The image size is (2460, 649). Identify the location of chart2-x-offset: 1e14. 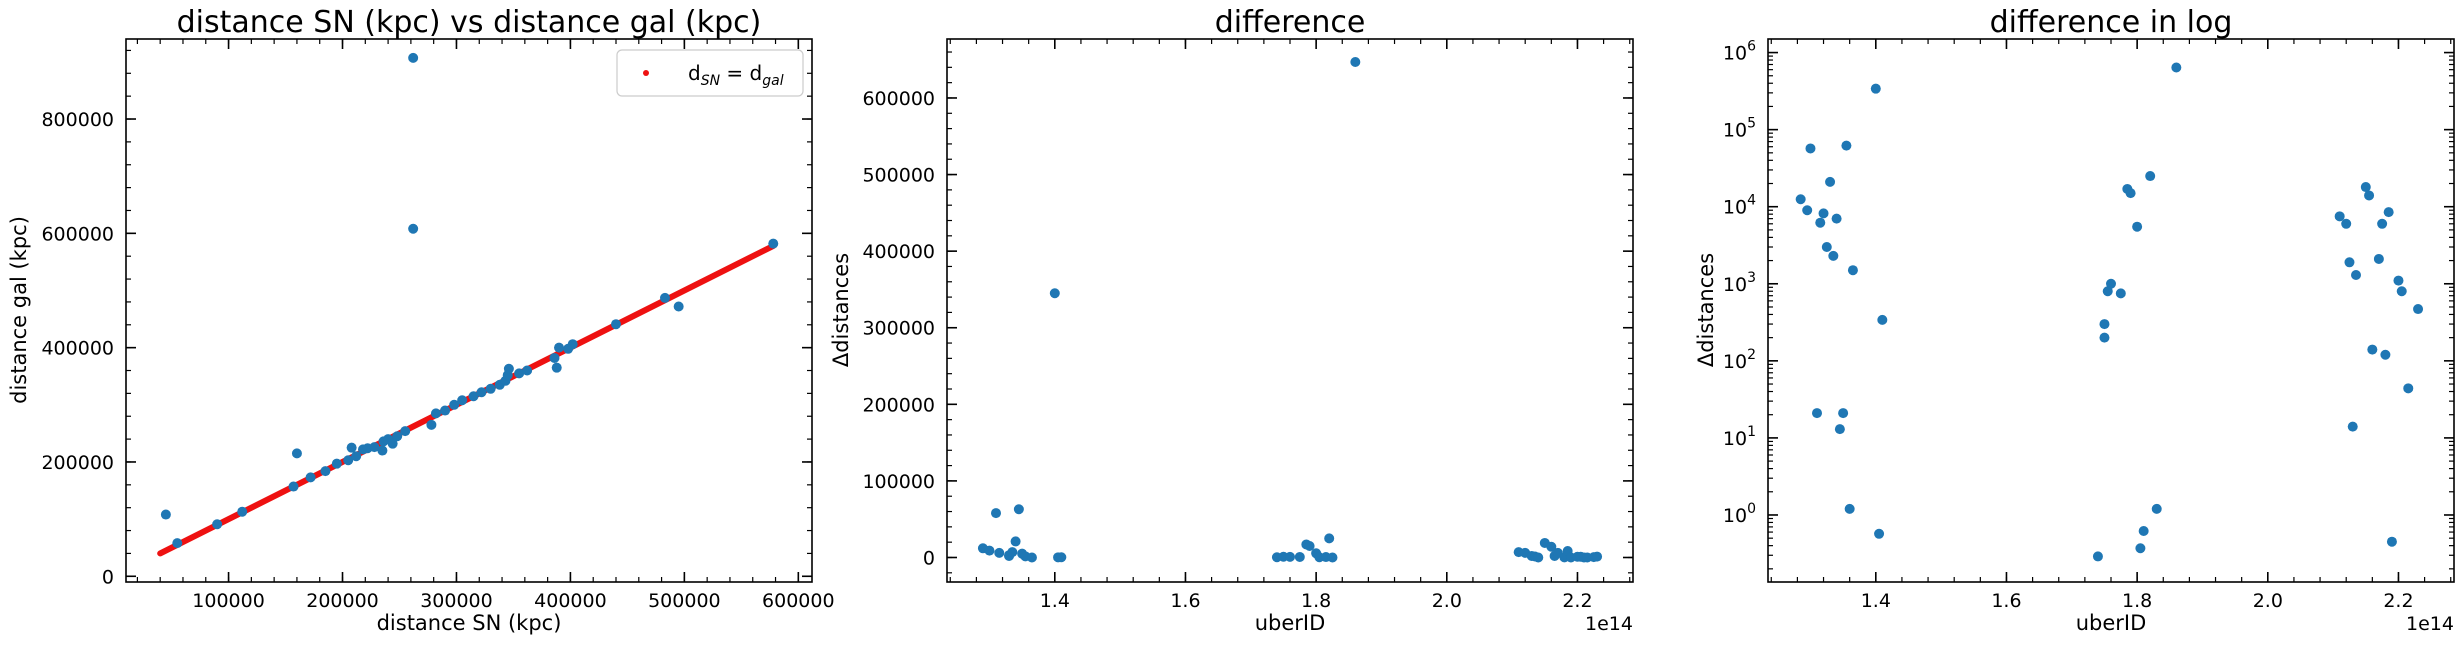
(1609, 624).